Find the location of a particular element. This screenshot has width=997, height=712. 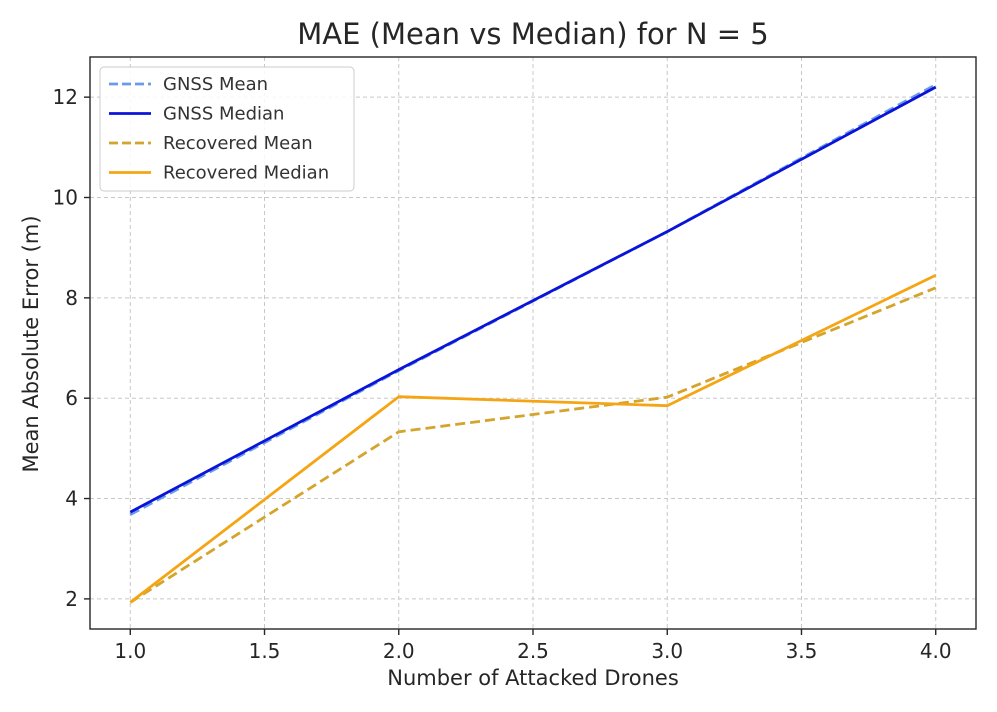

x-tick-label: 2.0 is located at coordinates (399, 651).